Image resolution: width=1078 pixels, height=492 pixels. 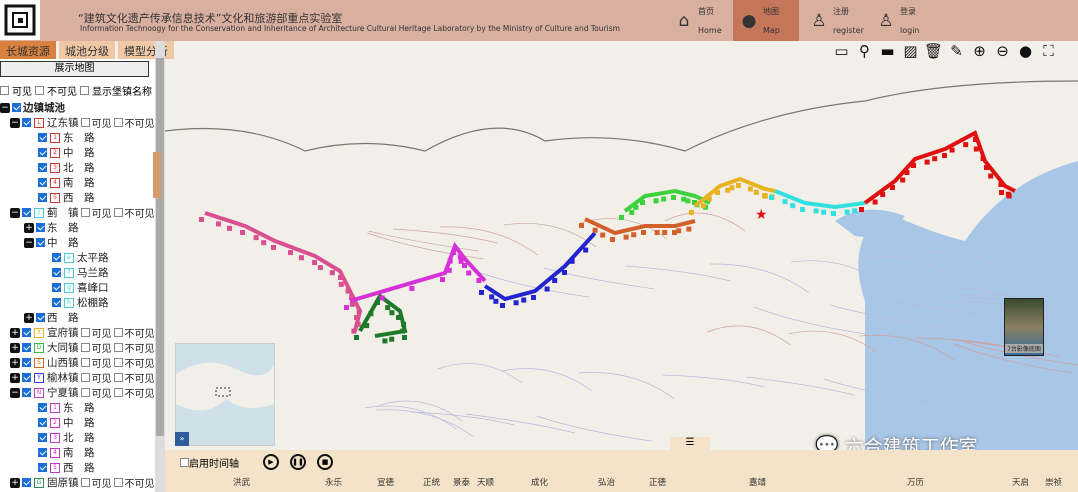 I want to click on timeline-era: 天顺, so click(x=486, y=483).